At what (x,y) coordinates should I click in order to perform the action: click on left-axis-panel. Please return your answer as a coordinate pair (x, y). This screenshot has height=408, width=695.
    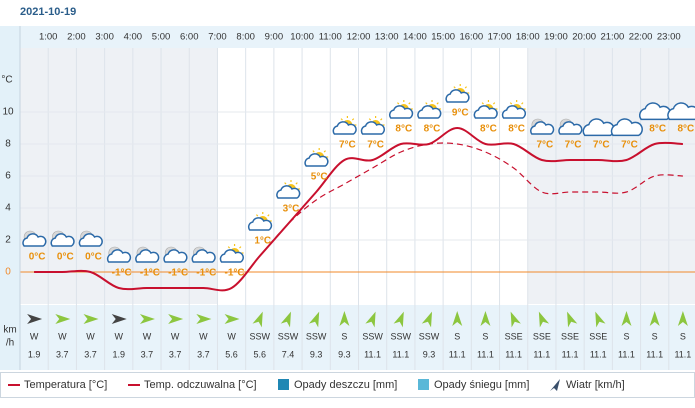
    Looking at the image, I should click on (10, 198).